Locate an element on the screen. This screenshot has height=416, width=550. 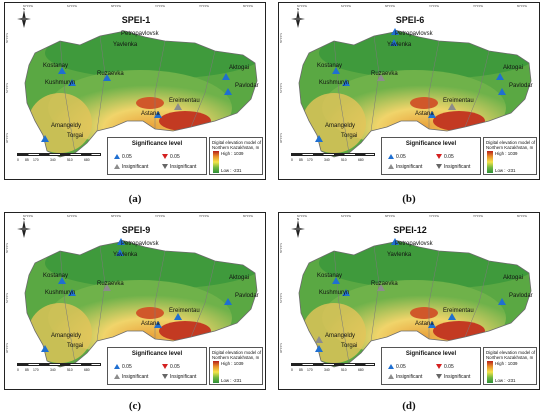
north-arrow-icon: N is located at coordinates (298, 228).